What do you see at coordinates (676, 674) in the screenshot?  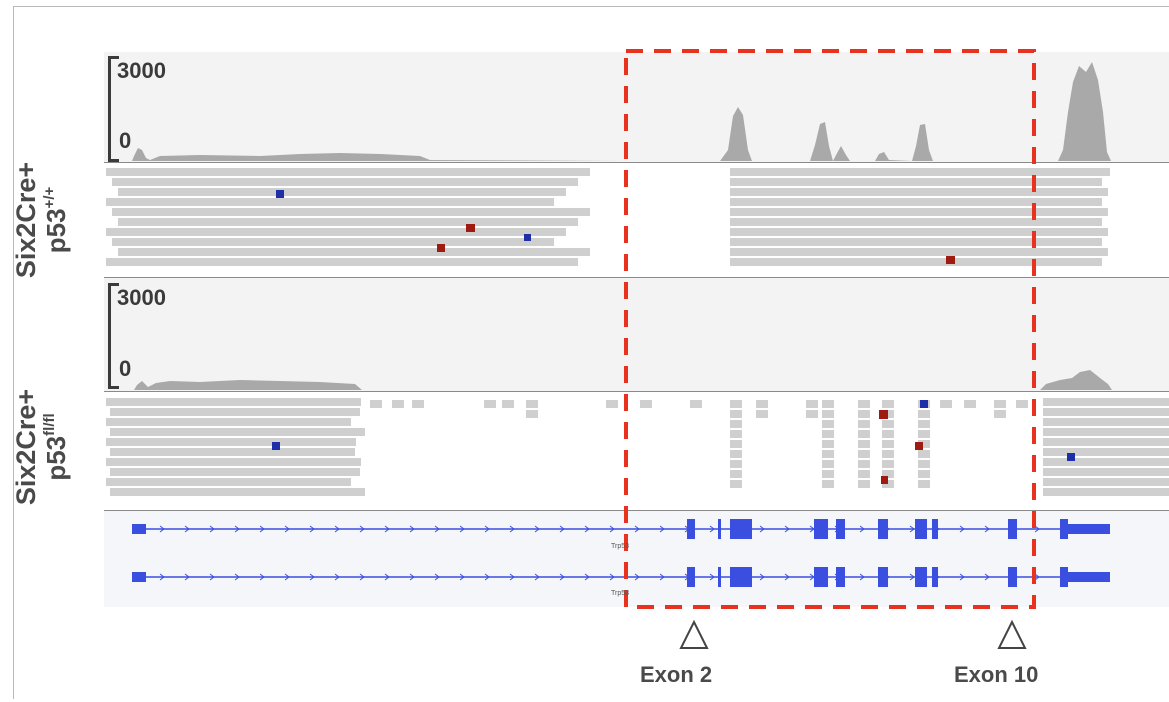 I see `exon-2-label: Exon 2` at bounding box center [676, 674].